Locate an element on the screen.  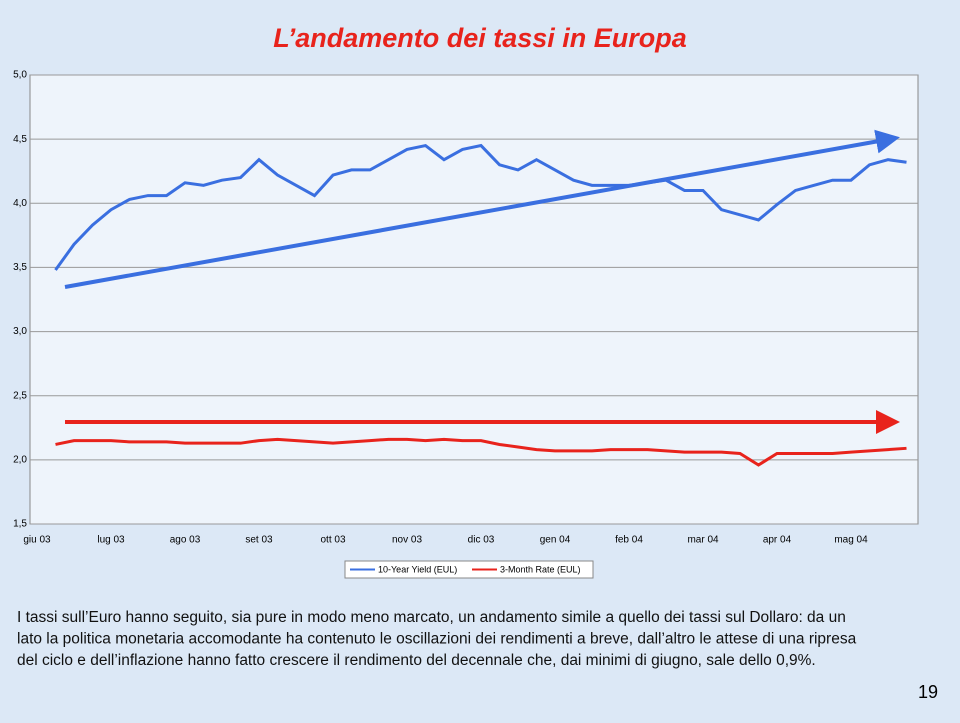
data-line is located at coordinates (481, 452).